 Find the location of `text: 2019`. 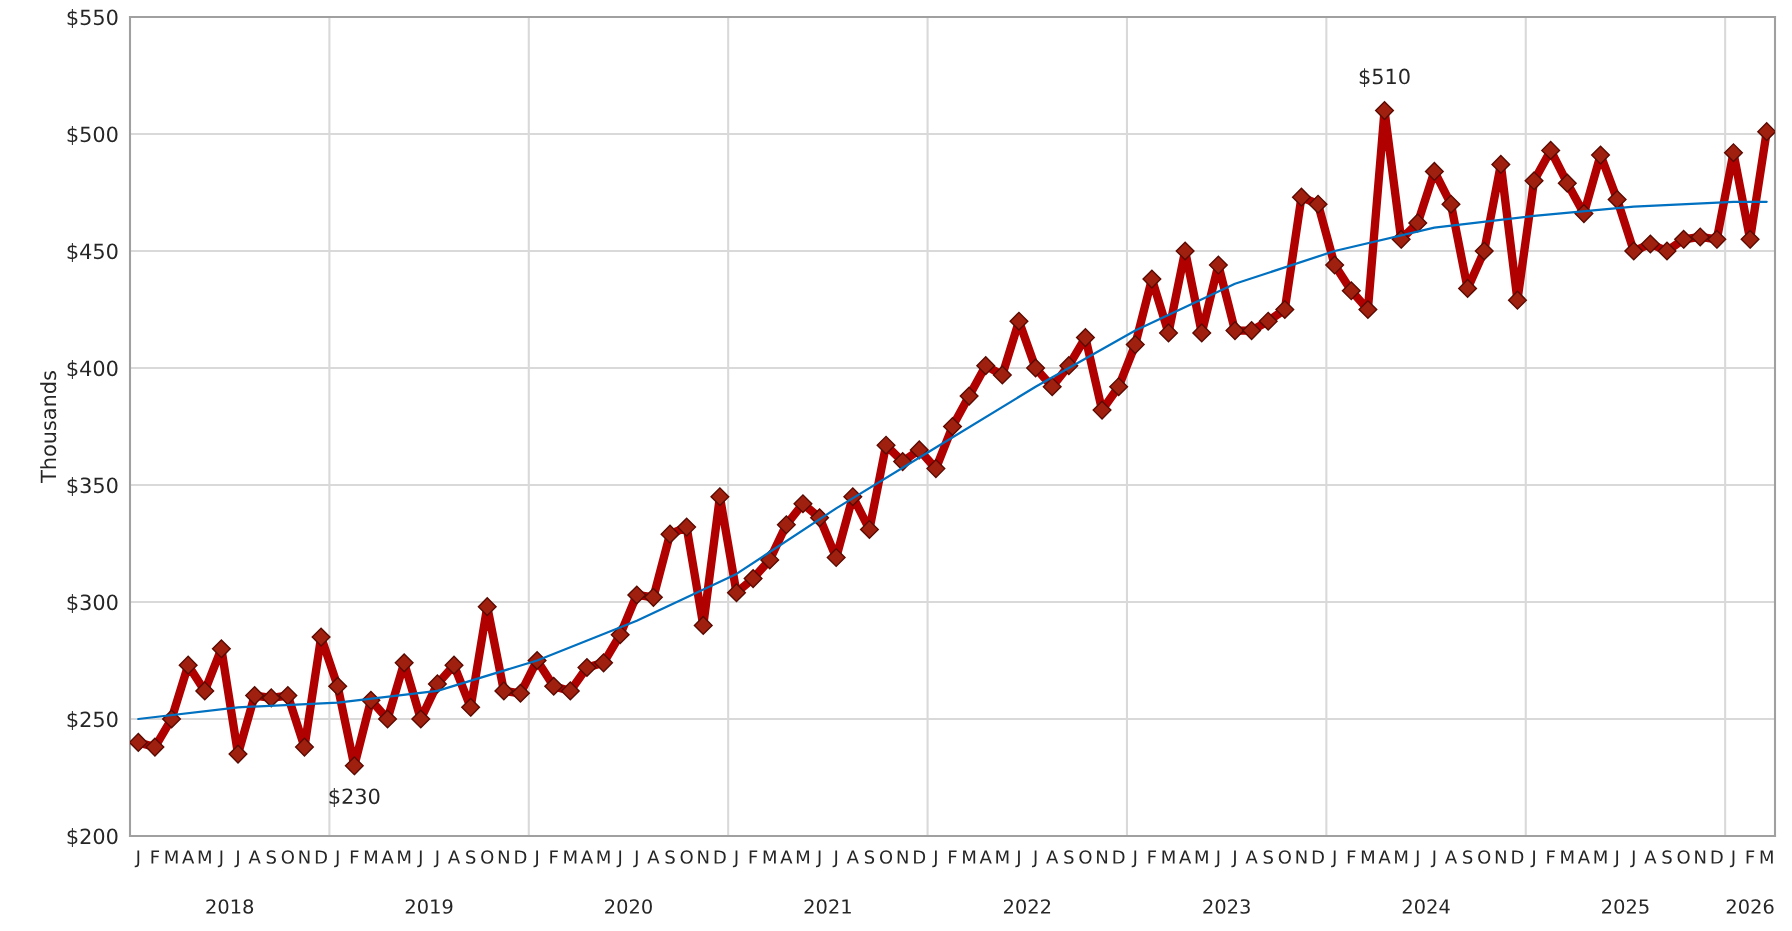

text: 2019 is located at coordinates (429, 906).